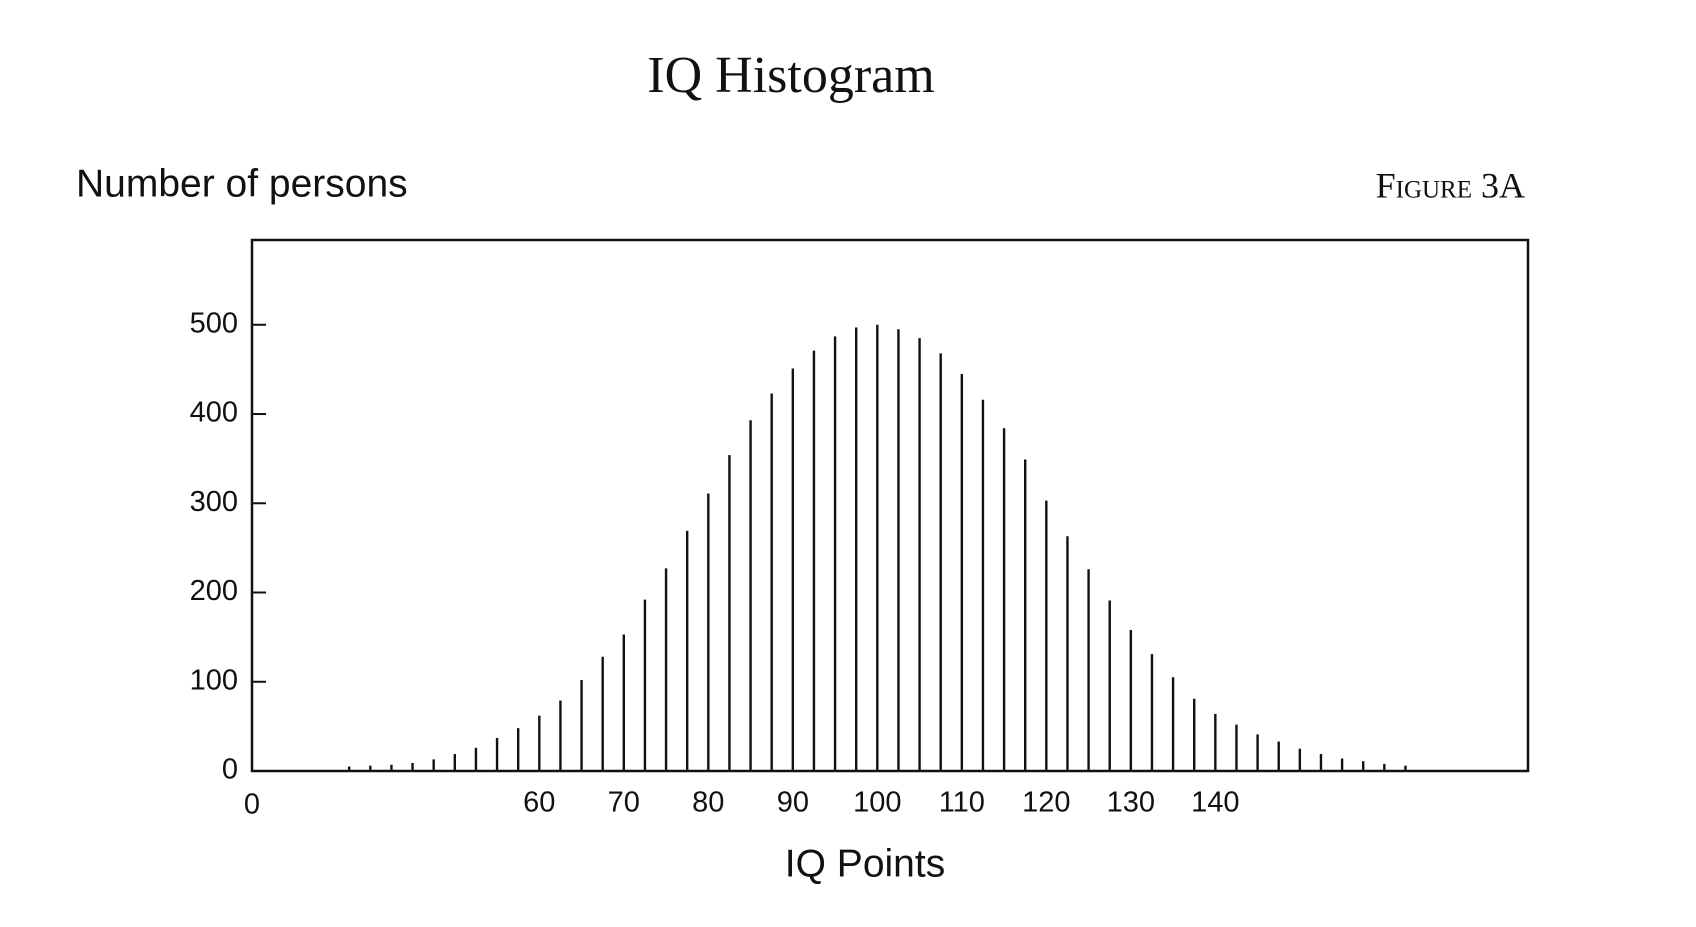  I want to click on y-tick-label: 0, so click(230, 770).